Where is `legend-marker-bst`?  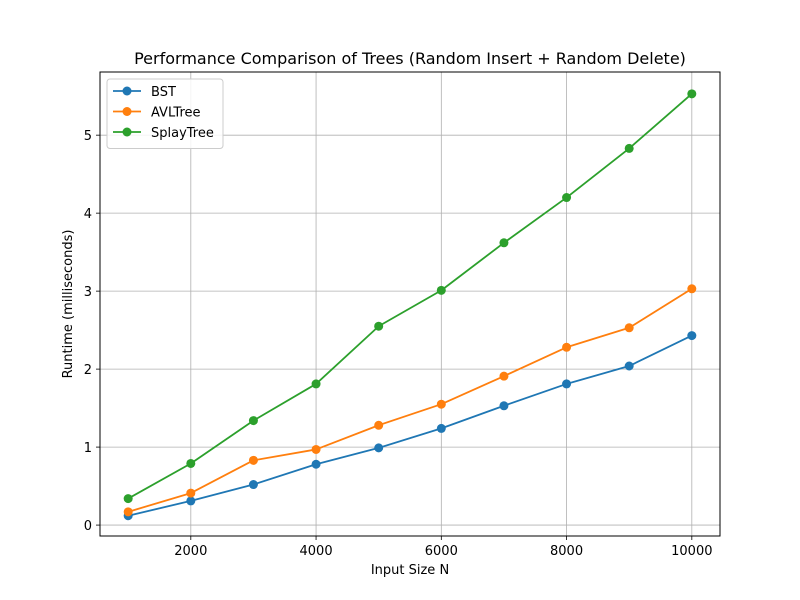 legend-marker-bst is located at coordinates (127, 91).